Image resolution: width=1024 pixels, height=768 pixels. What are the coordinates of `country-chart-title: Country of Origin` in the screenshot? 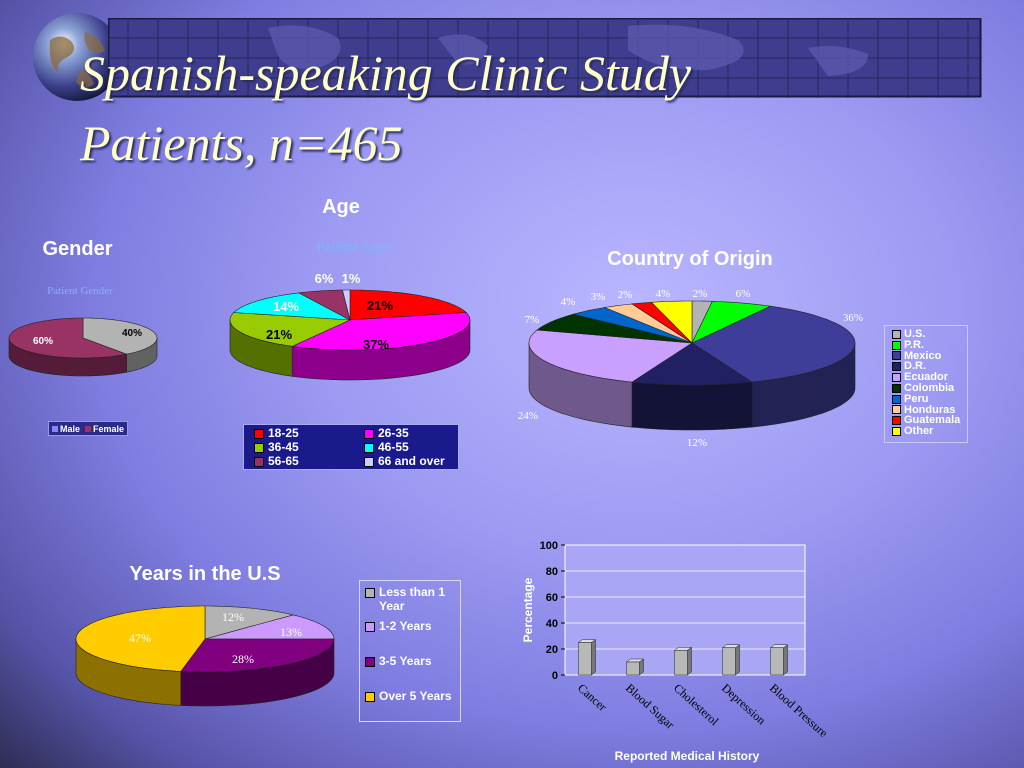 It's located at (690, 259).